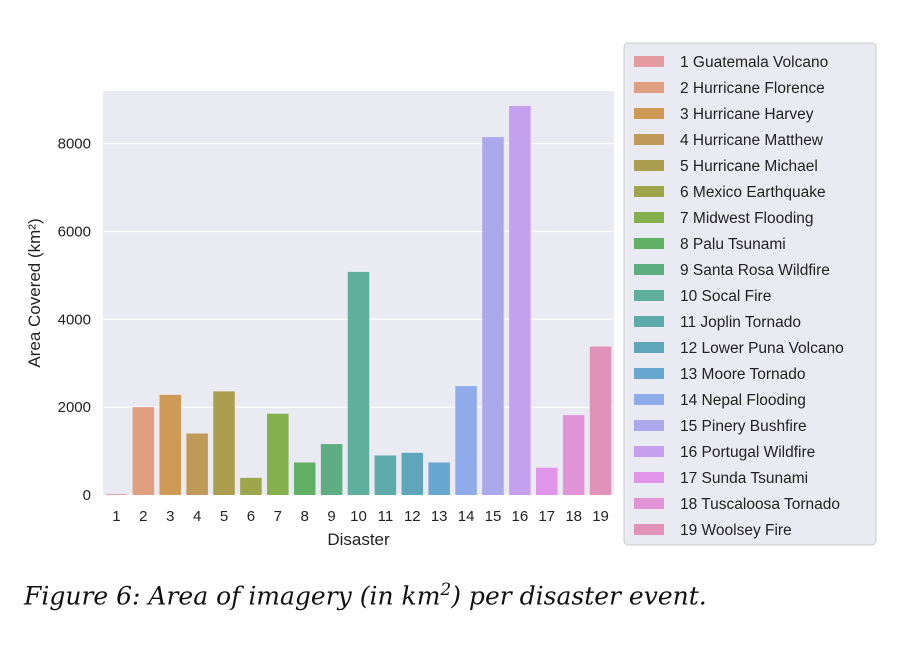 Image resolution: width=918 pixels, height=670 pixels. I want to click on x-tick-label: 14, so click(466, 516).